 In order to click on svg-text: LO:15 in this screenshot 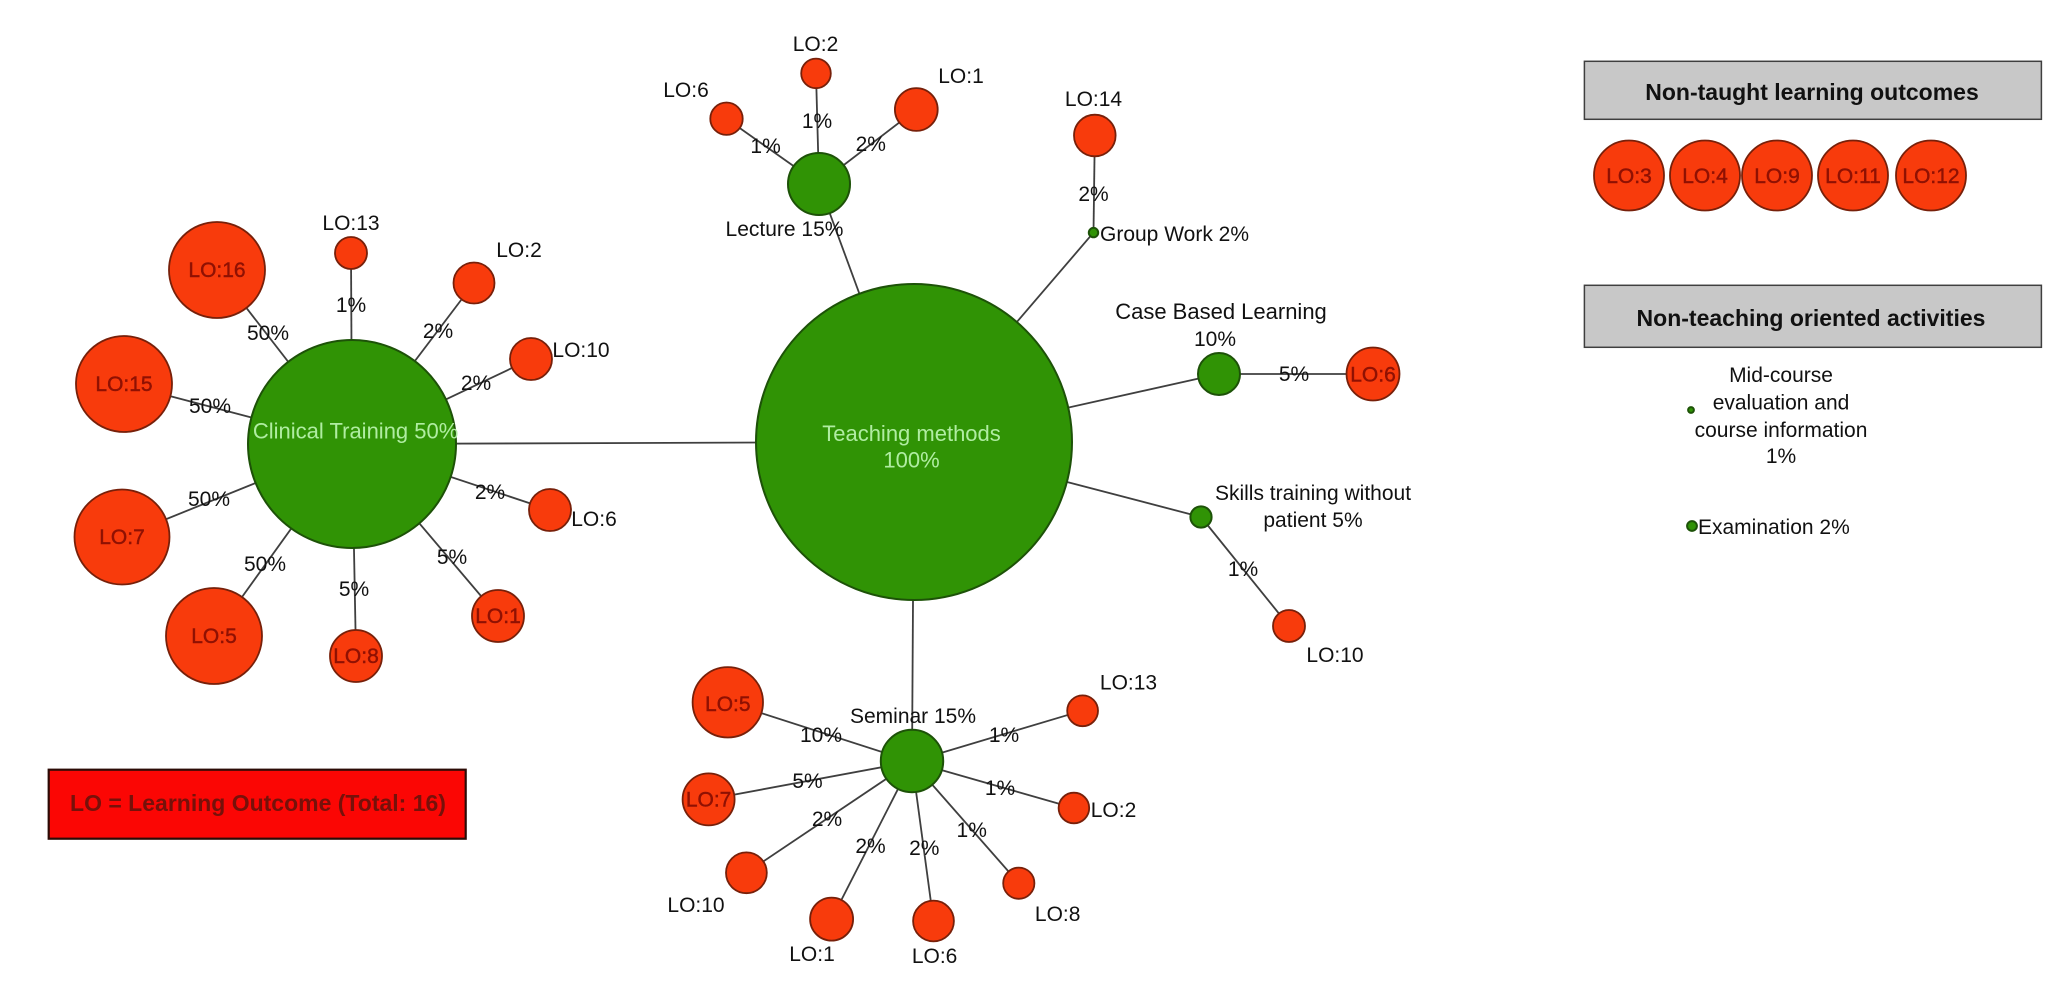, I will do `click(123, 384)`.